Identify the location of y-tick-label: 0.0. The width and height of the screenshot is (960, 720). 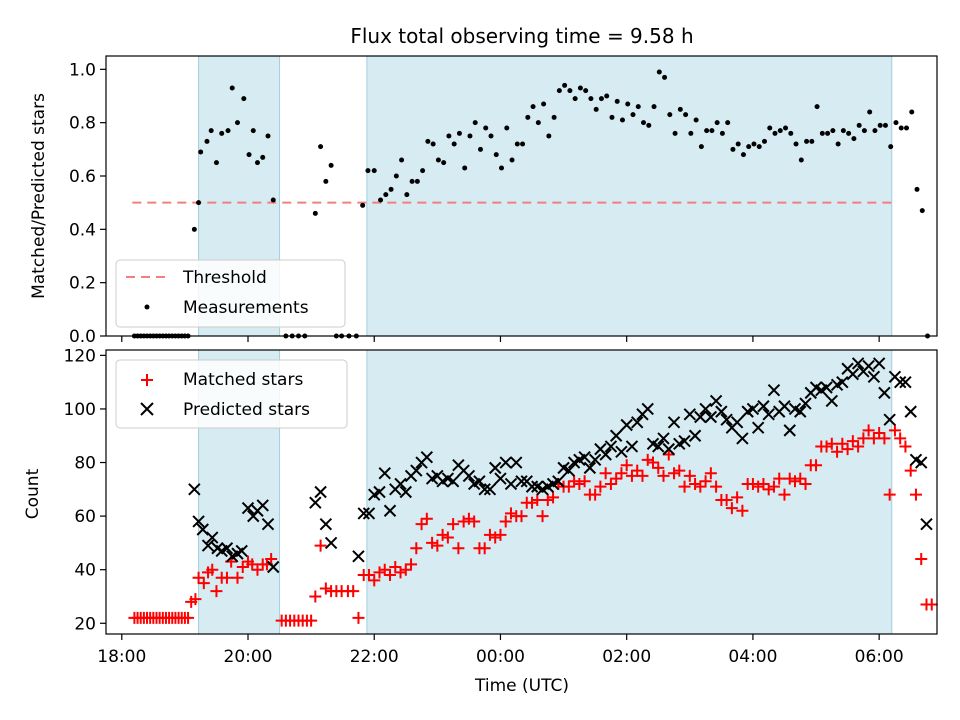
(82, 337).